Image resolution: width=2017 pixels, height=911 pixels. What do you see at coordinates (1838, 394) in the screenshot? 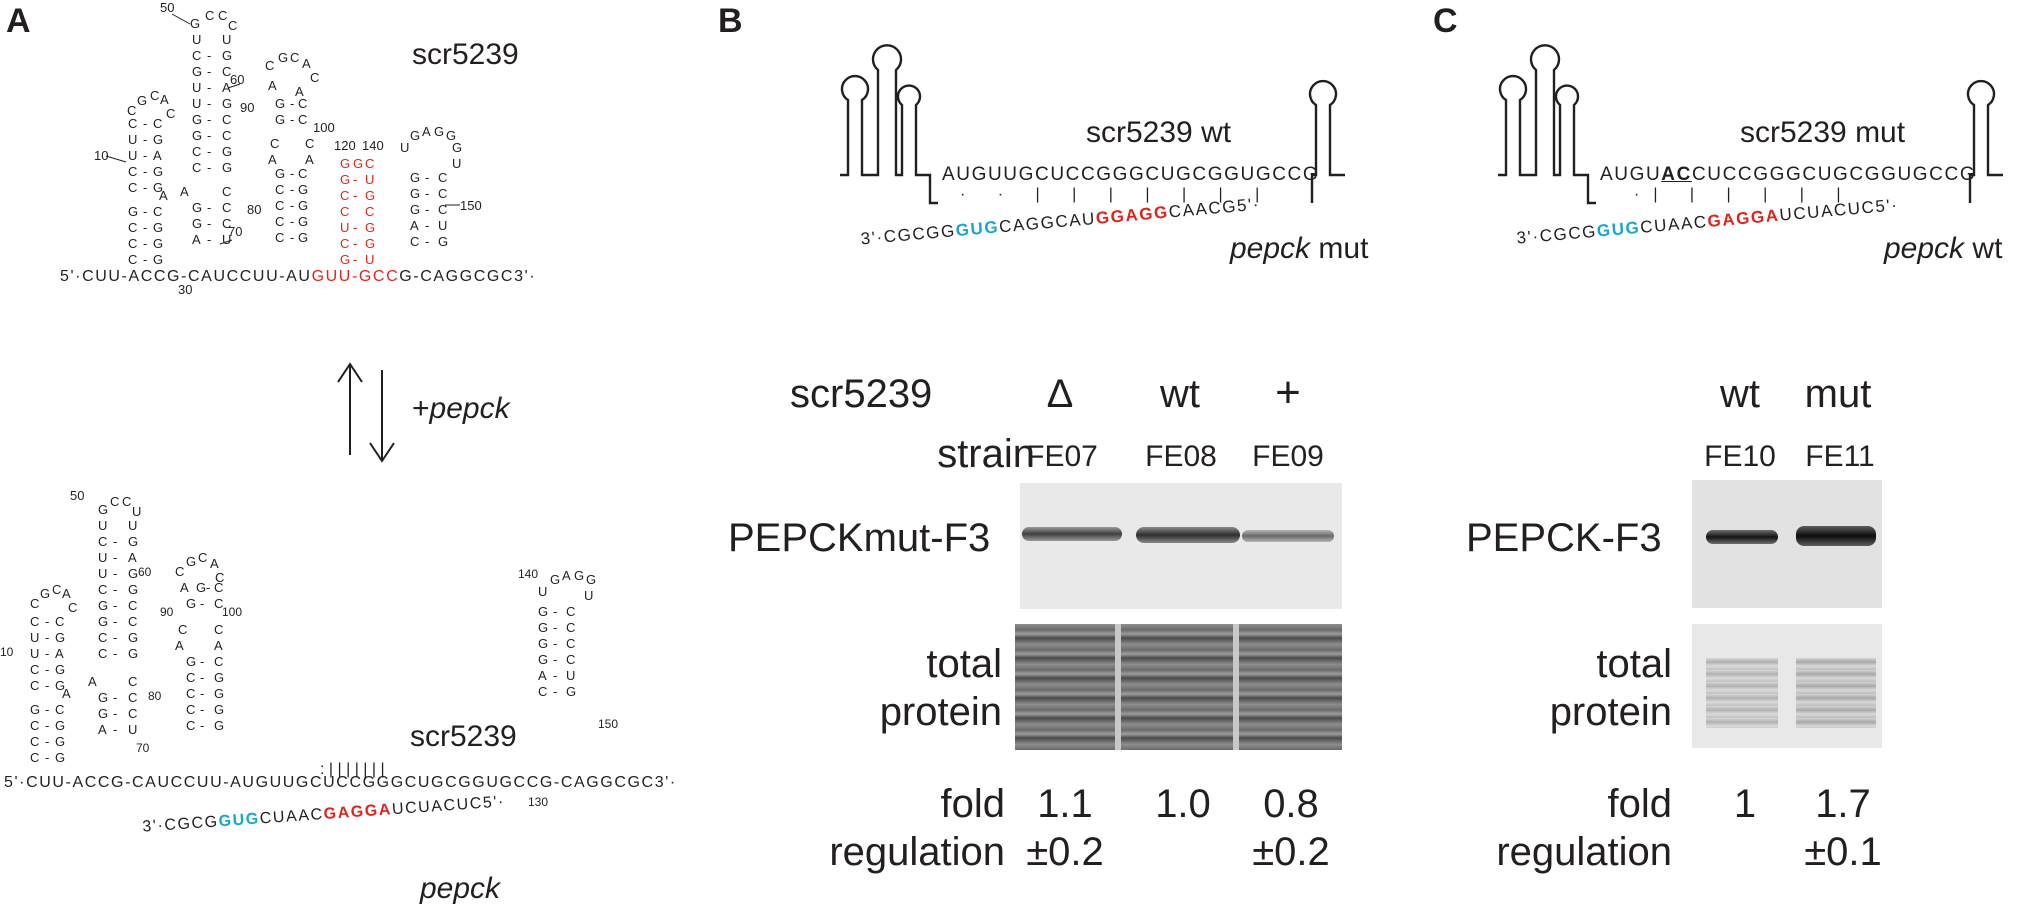
I see `panel-c-condition: mut` at bounding box center [1838, 394].